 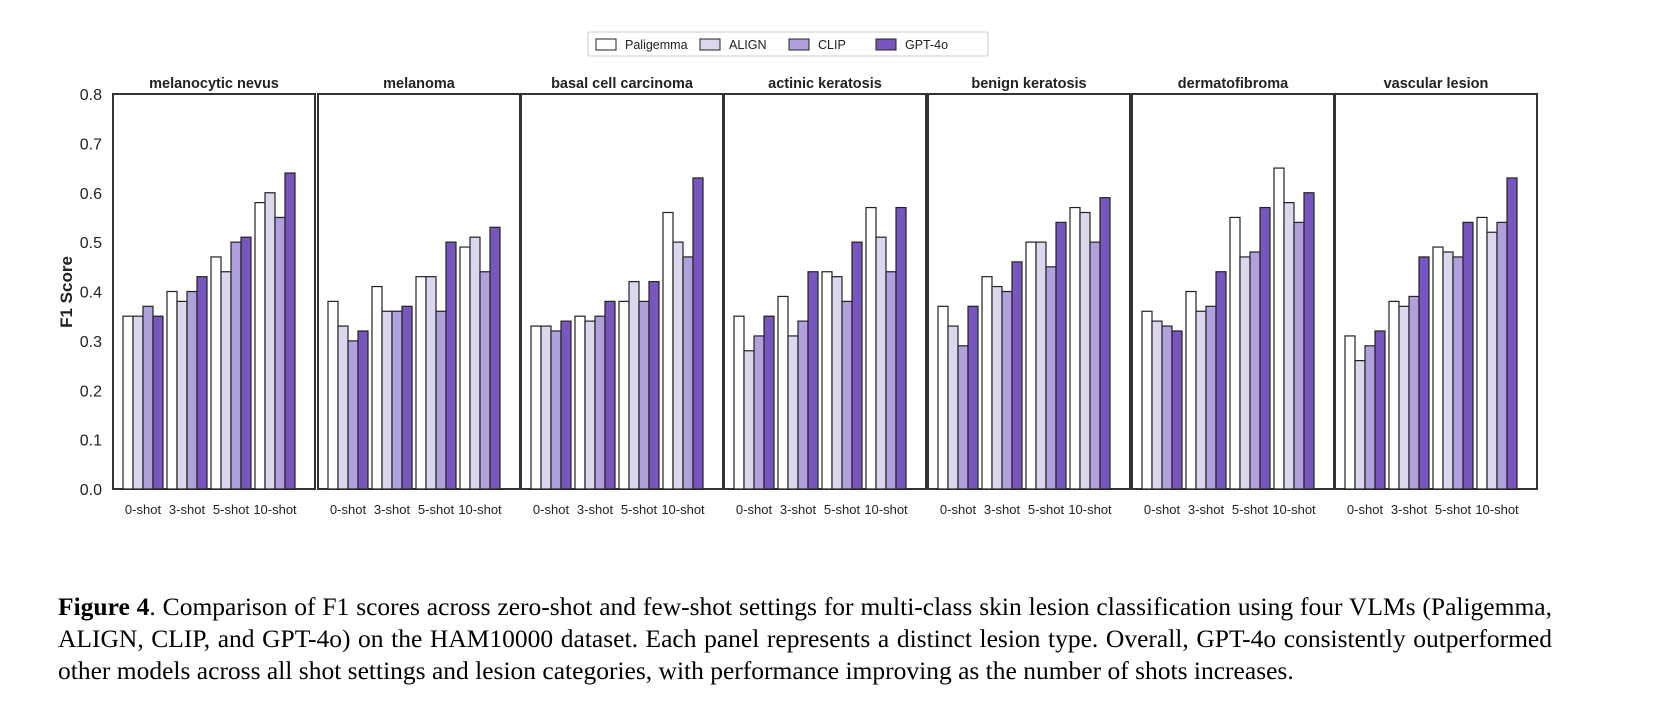 I want to click on panel-title: melanoma, so click(x=419, y=84).